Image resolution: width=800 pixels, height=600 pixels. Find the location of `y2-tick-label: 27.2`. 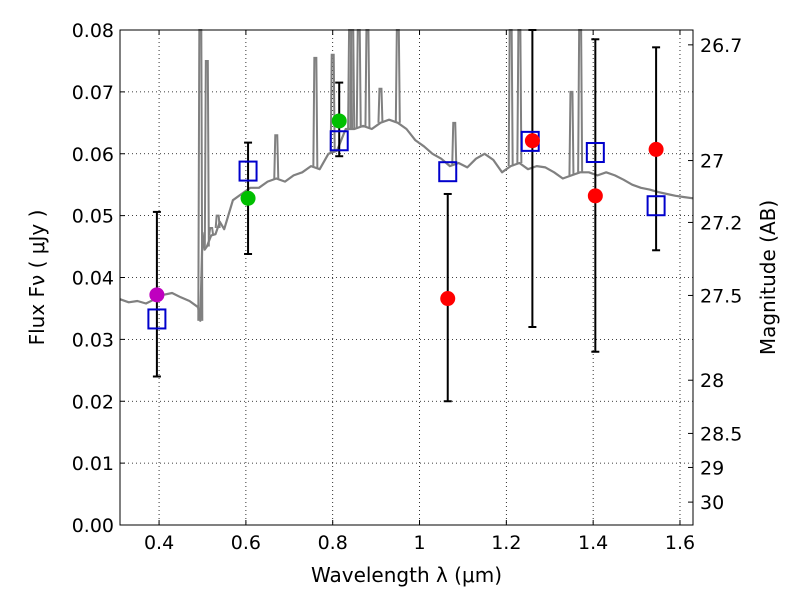

y2-tick-label: 27.2 is located at coordinates (721, 223).